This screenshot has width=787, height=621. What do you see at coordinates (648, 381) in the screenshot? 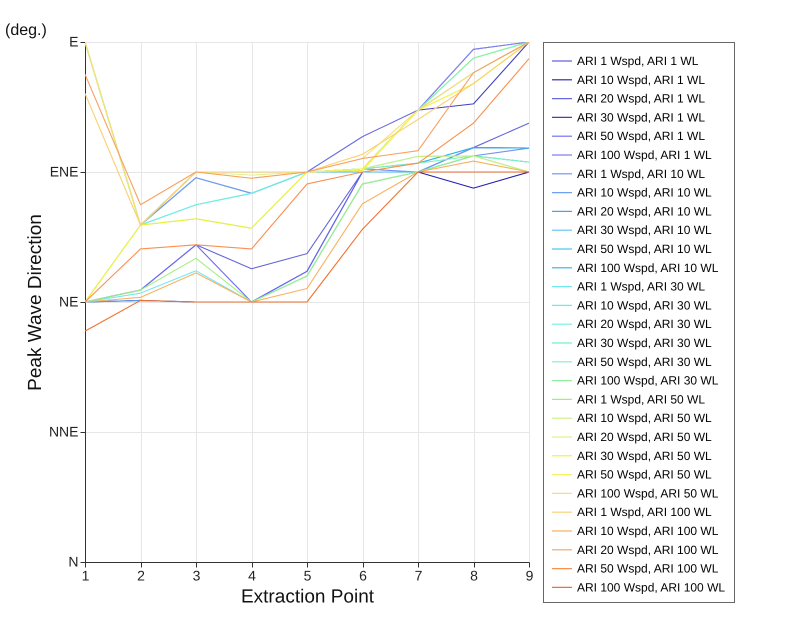
I see `legend-label: ARI 100 Wspd, ARI 30 WL` at bounding box center [648, 381].